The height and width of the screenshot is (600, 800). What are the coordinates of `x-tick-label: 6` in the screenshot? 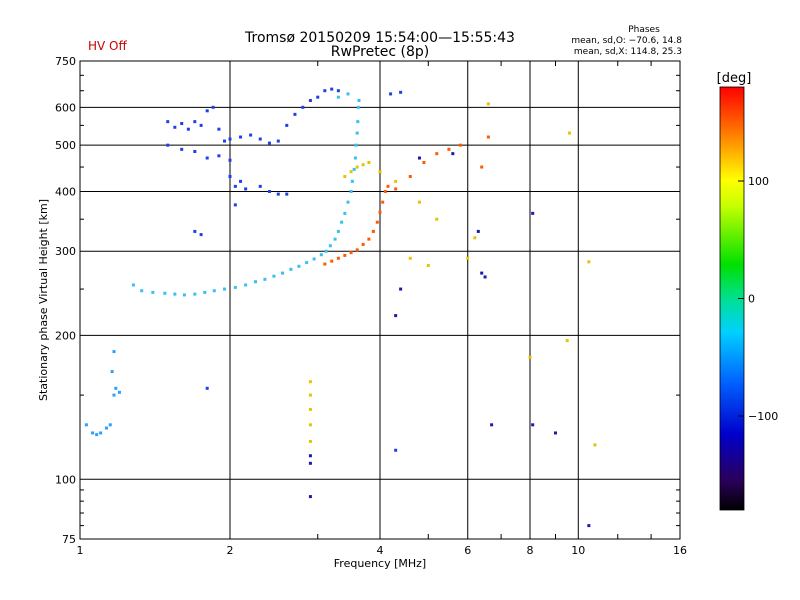 It's located at (467, 550).